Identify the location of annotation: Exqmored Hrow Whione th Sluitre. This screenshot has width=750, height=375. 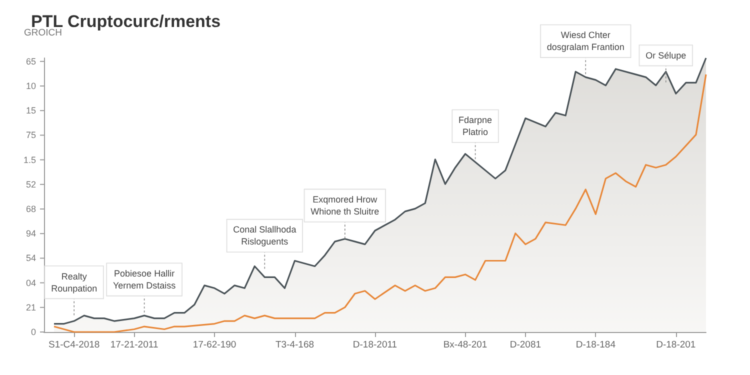
(345, 205).